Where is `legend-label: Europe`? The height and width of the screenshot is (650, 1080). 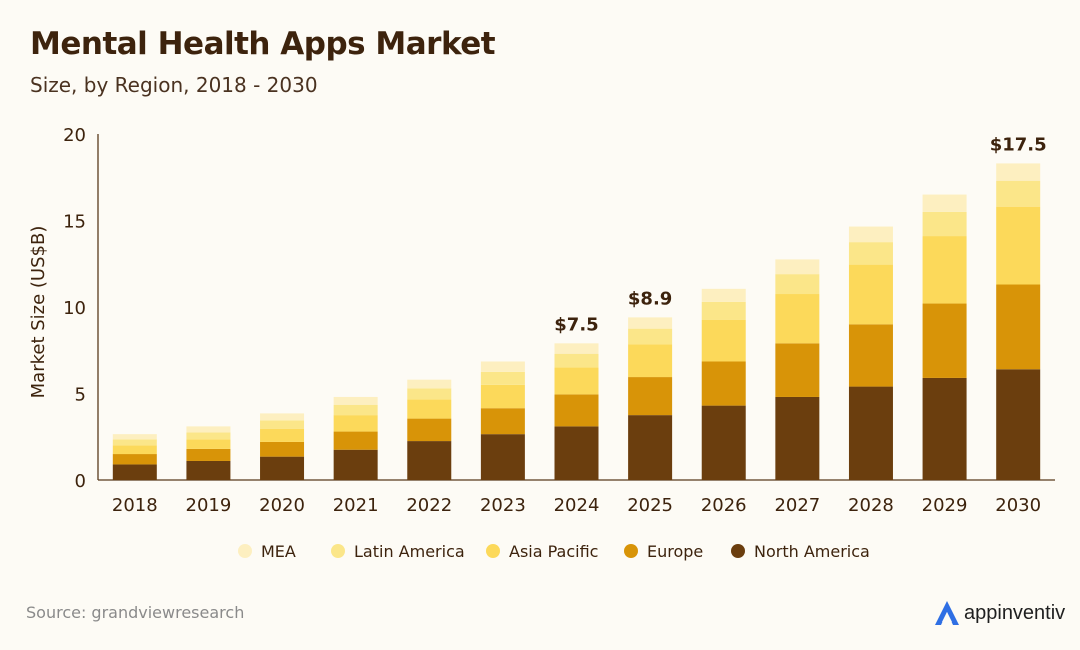
legend-label: Europe is located at coordinates (675, 551).